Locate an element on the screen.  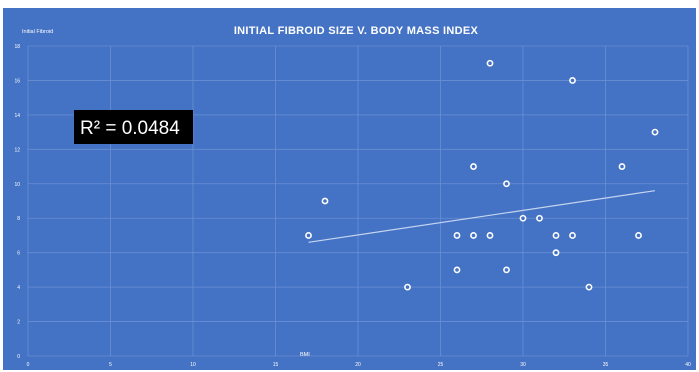
x-tick-label: 25 is located at coordinates (441, 365).